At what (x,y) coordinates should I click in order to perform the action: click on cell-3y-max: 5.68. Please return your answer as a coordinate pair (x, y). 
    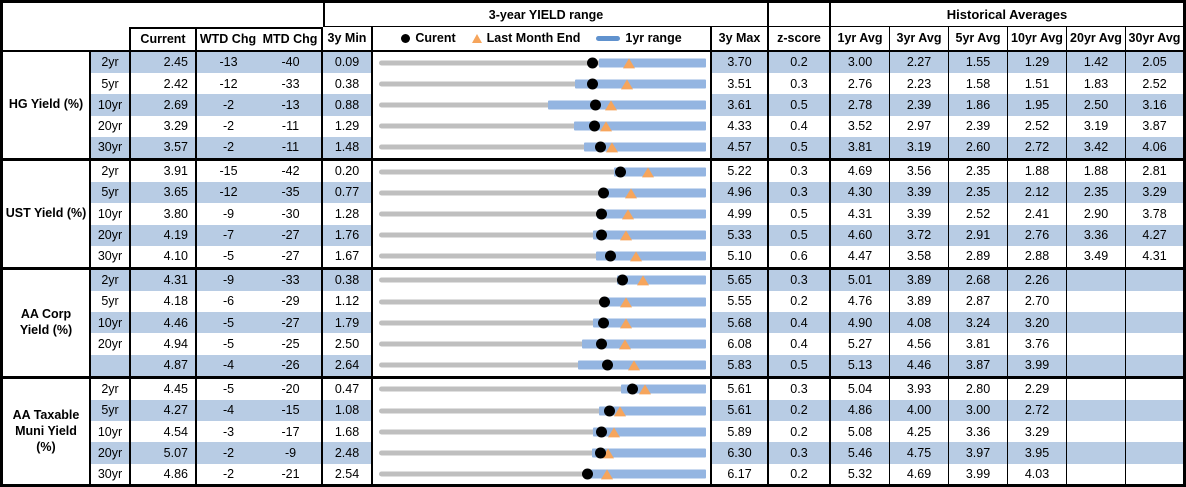
    Looking at the image, I should click on (740, 323).